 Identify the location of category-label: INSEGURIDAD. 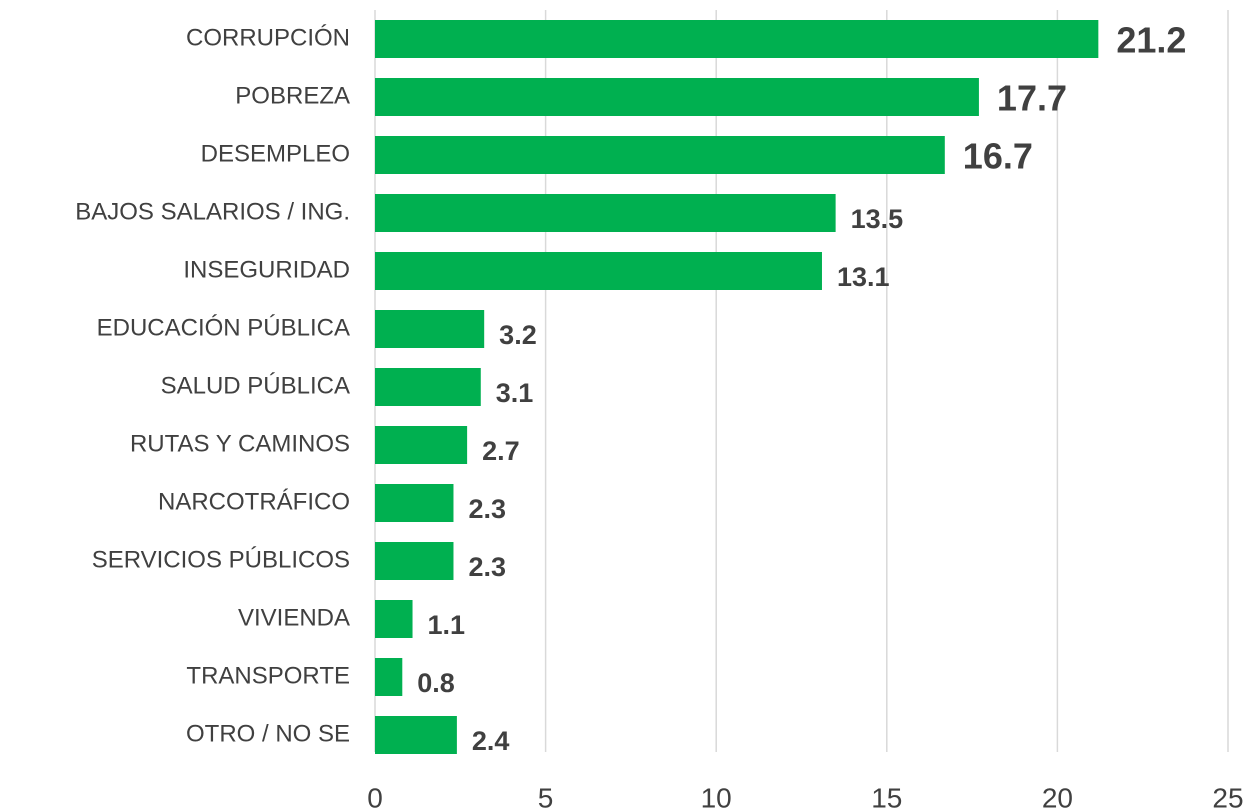
(266, 269).